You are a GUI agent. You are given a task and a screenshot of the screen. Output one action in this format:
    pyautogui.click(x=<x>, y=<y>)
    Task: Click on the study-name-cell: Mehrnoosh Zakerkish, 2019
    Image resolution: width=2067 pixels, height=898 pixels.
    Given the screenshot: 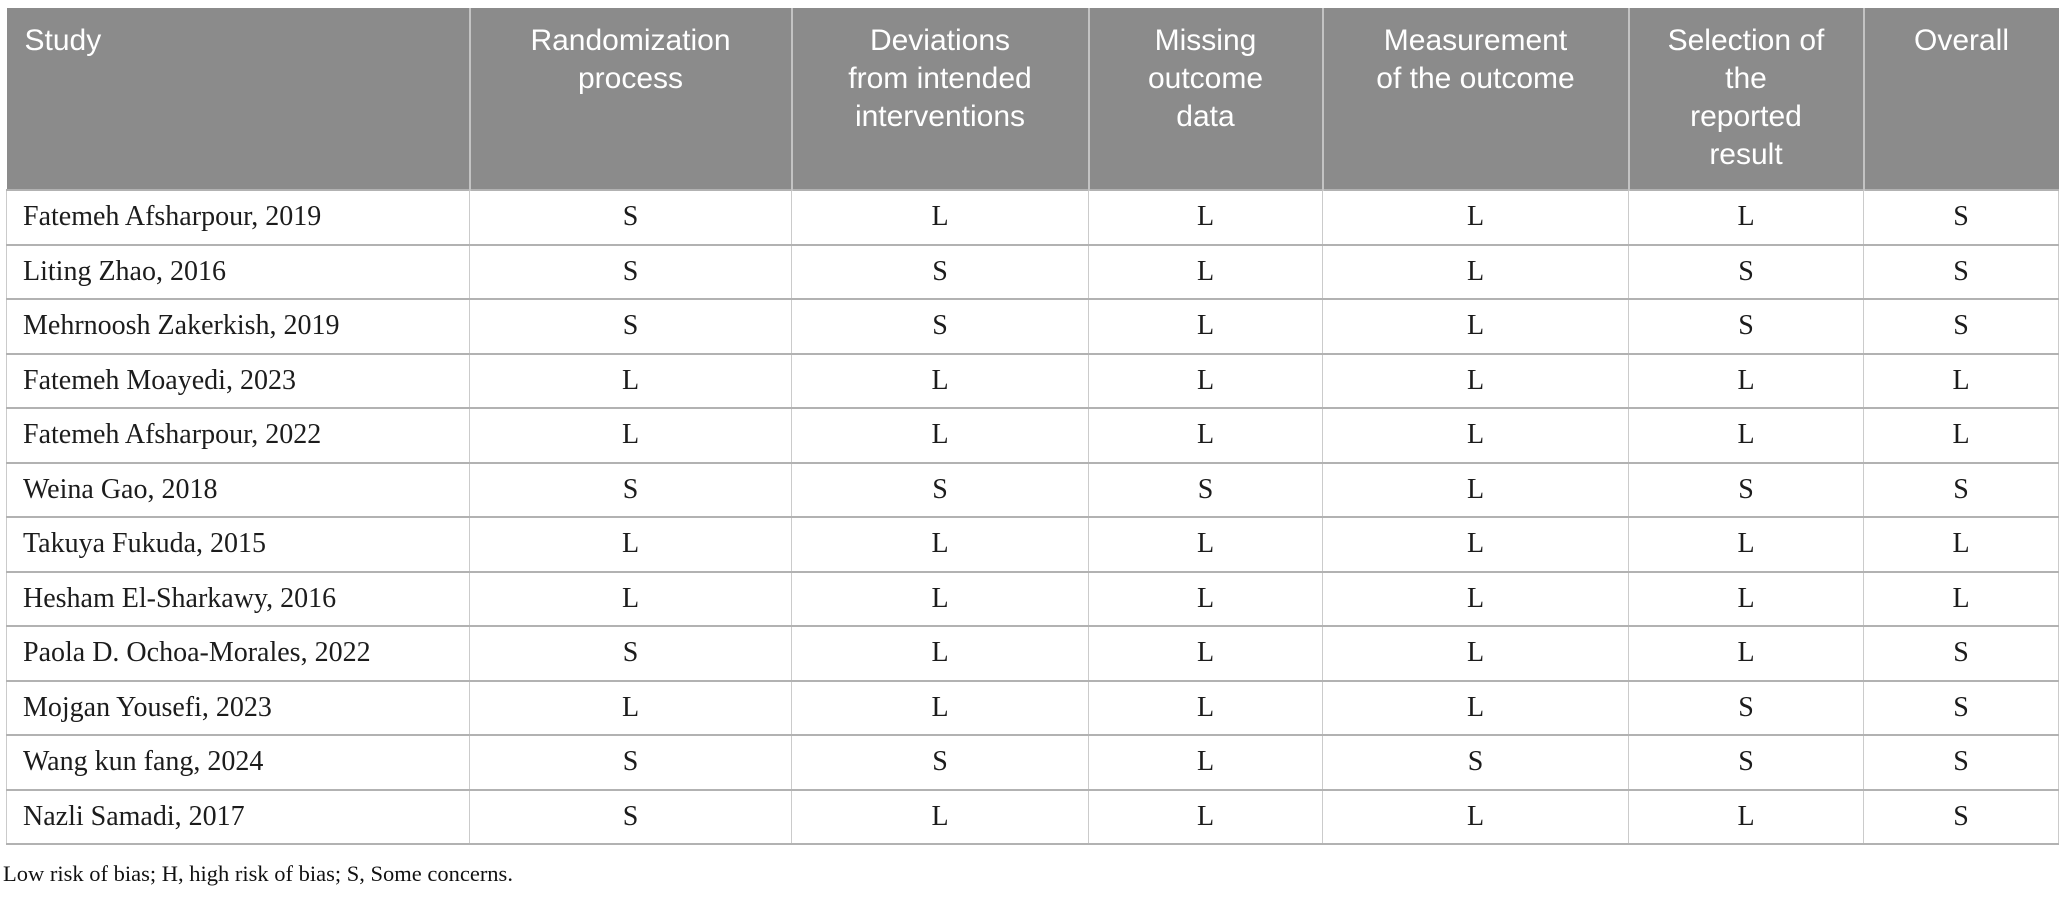 What is the action you would take?
    pyautogui.click(x=238, y=326)
    